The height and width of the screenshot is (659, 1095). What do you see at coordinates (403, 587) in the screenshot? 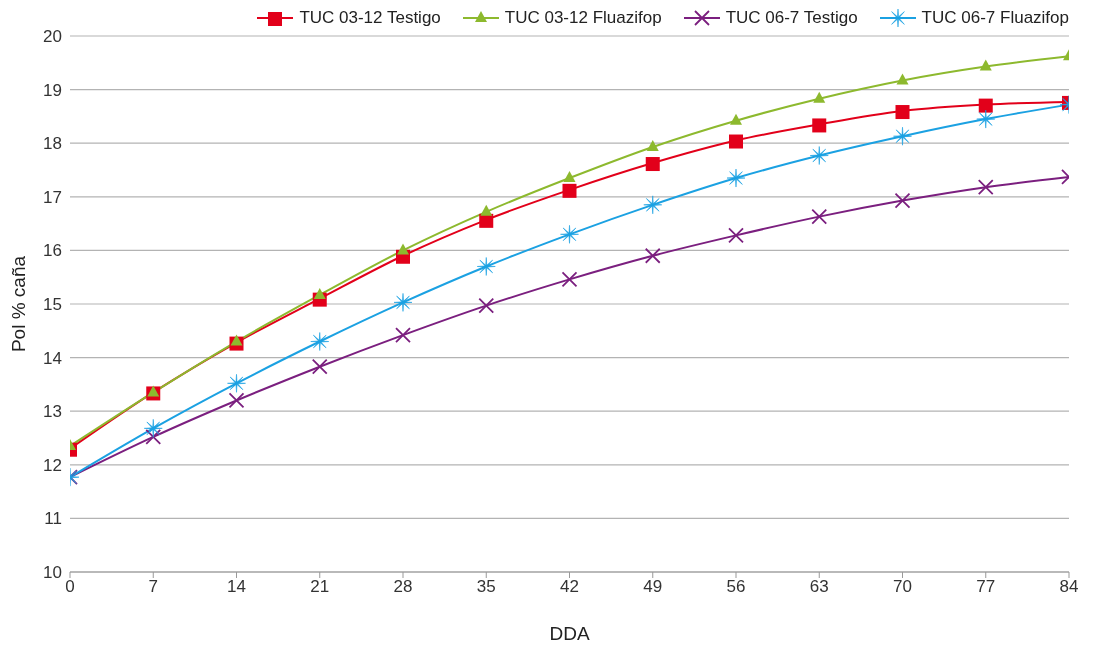
I see `x-tick-label: 28` at bounding box center [403, 587].